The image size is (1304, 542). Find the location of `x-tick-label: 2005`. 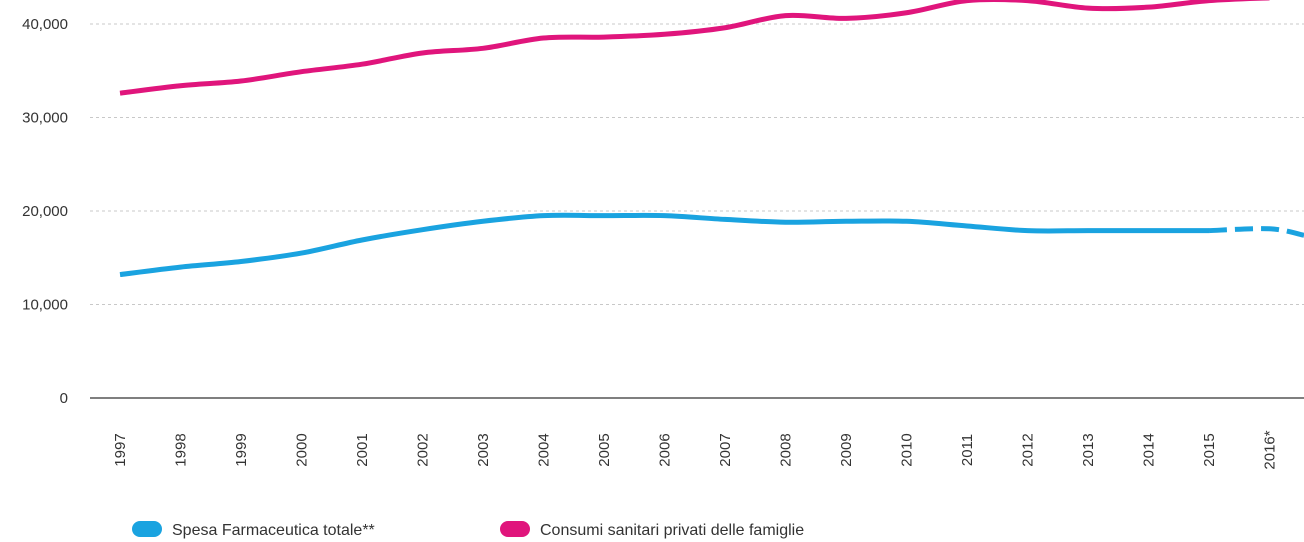

x-tick-label: 2005 is located at coordinates (604, 449).